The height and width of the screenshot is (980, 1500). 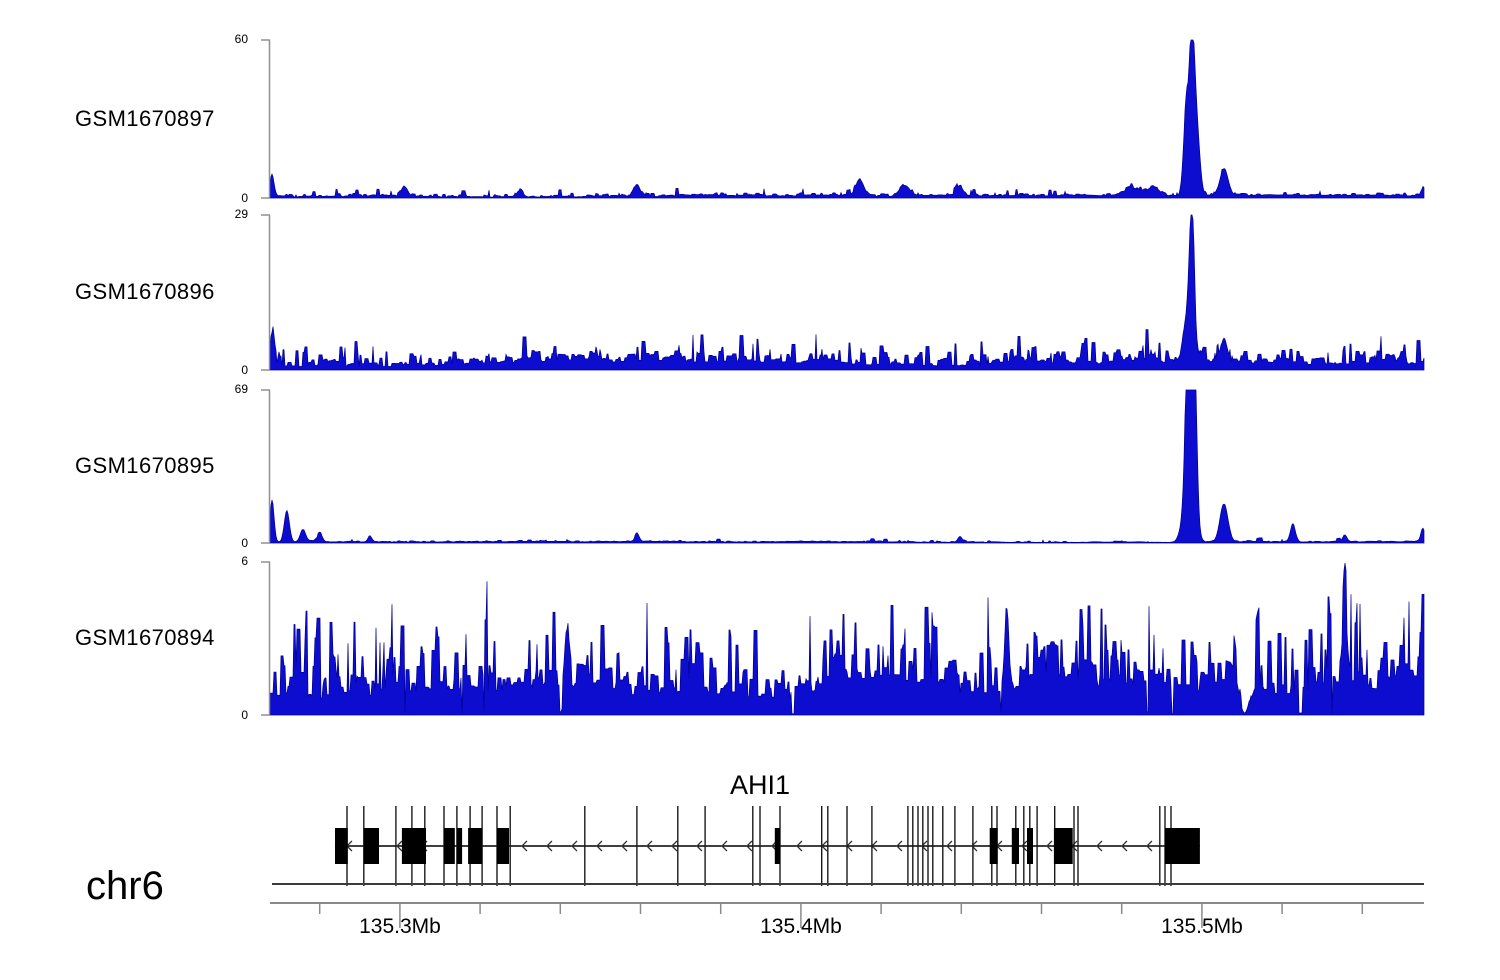 What do you see at coordinates (760, 785) in the screenshot?
I see `gene-name-label: AHI1` at bounding box center [760, 785].